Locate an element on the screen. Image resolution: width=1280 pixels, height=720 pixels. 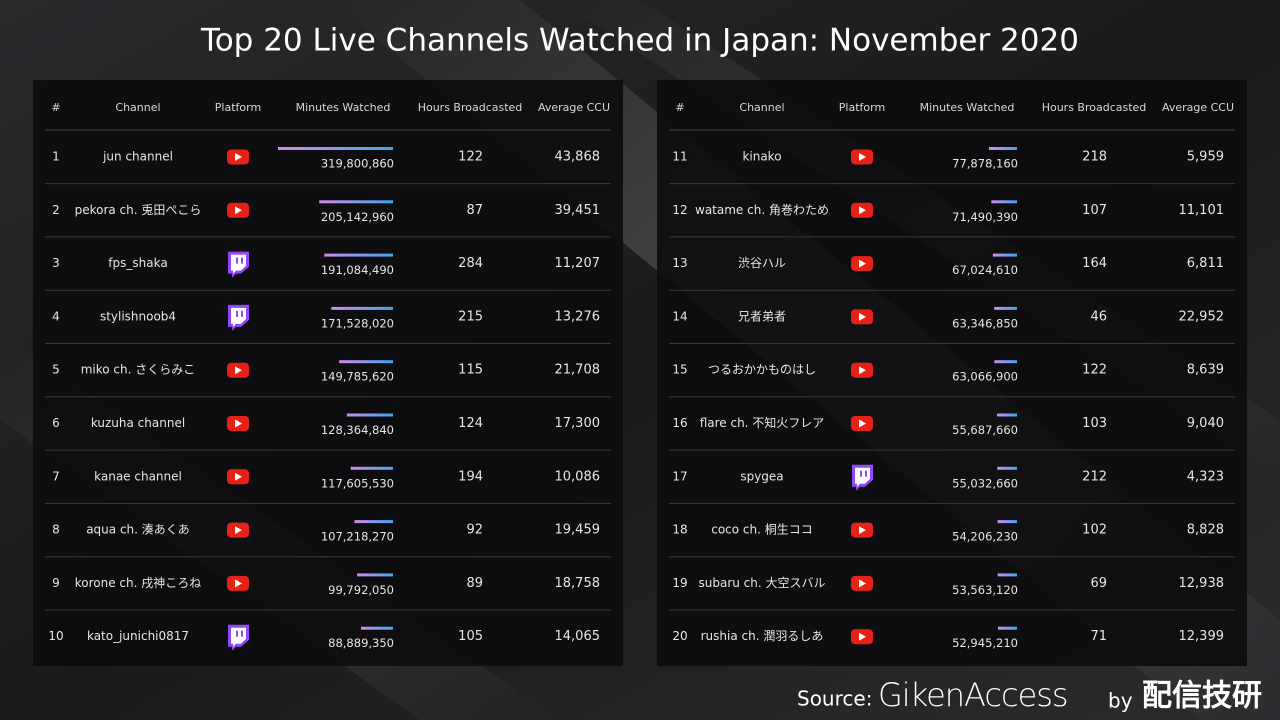
hours-broadcasted: 218 is located at coordinates (1094, 157).